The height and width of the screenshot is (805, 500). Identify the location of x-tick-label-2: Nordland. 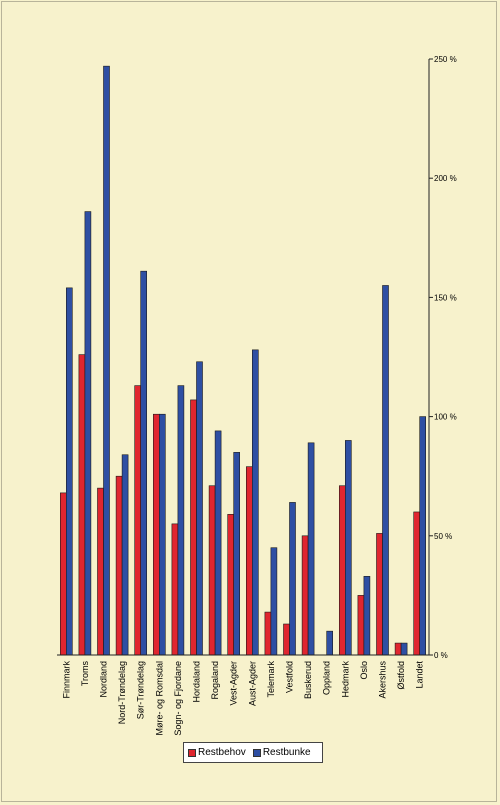
(104, 679).